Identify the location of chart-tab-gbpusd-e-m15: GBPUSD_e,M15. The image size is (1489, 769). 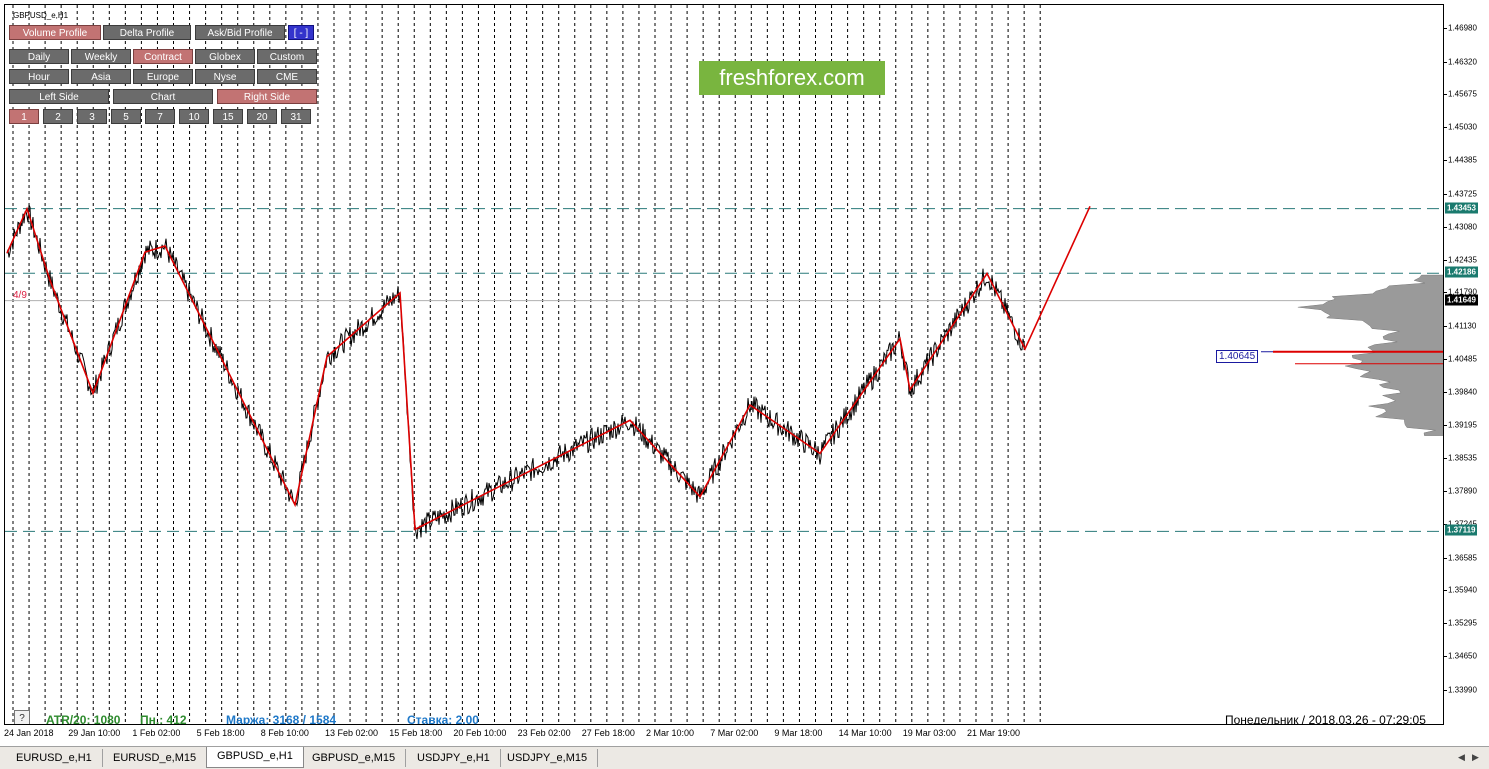
(354, 758).